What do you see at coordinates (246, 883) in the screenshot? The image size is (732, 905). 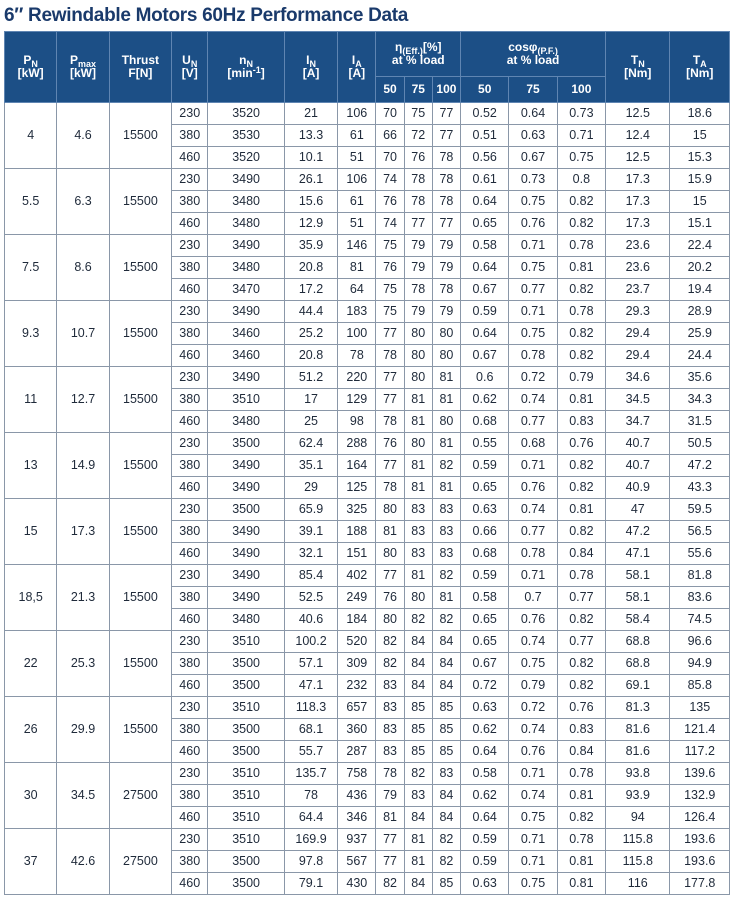 I see `cell-nn: 3500` at bounding box center [246, 883].